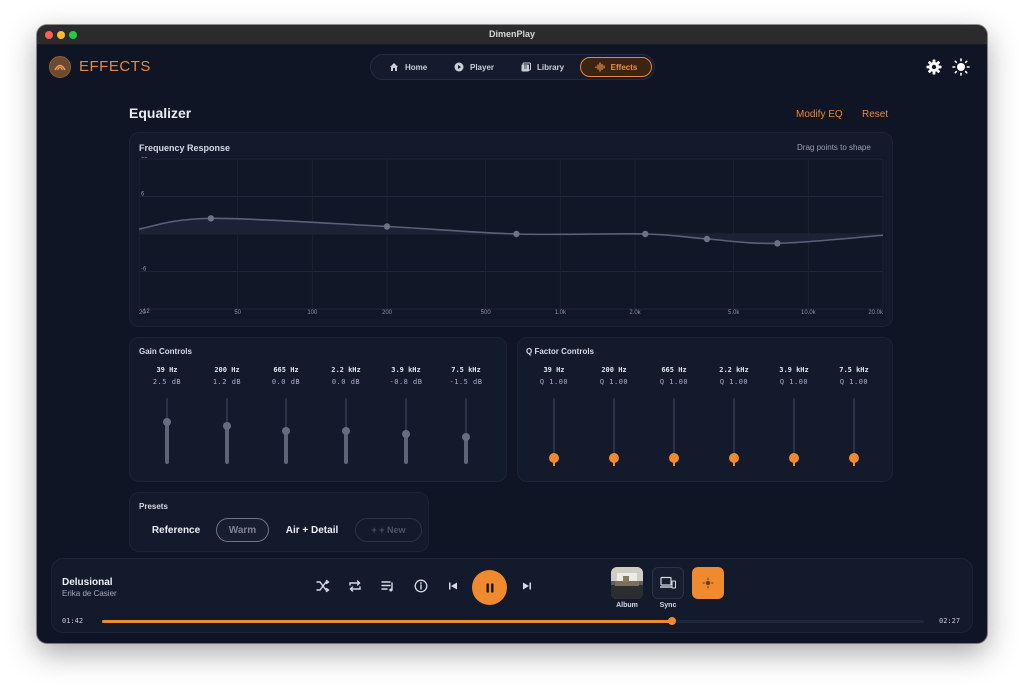  I want to click on gain-band-header: 200 Hz 1.2 dB, so click(227, 376).